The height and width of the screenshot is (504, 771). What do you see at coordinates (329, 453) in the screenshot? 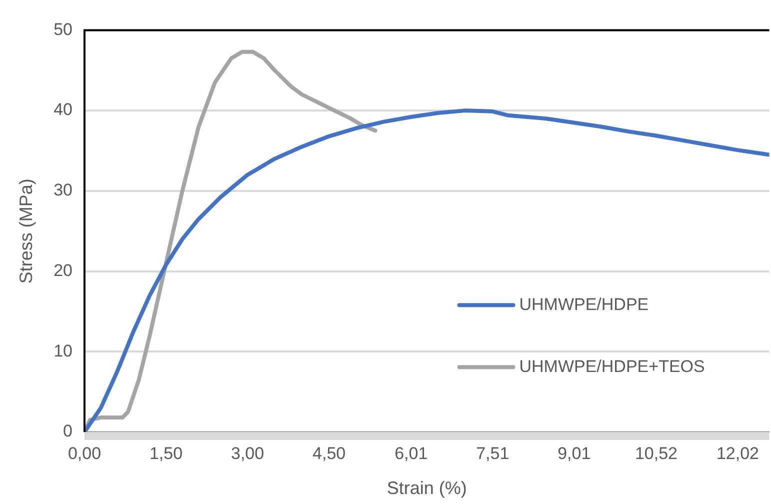
I see `x-tick-label: 4,50` at bounding box center [329, 453].